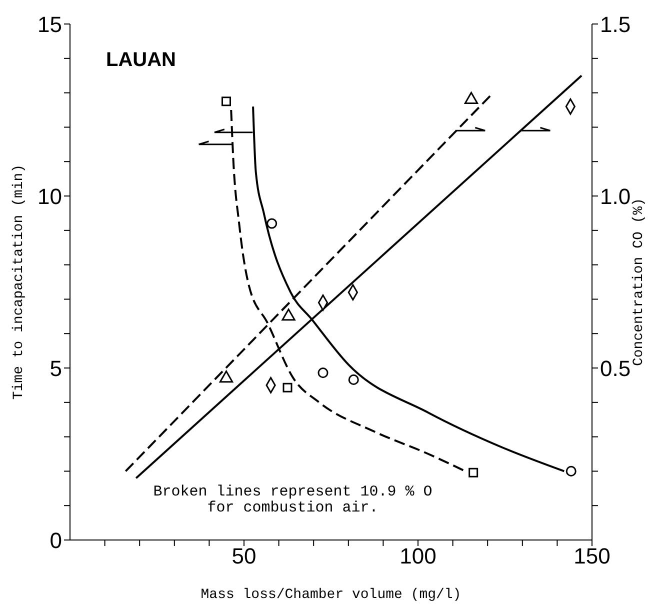  I want to click on y-tick-label: 10, so click(50, 196).